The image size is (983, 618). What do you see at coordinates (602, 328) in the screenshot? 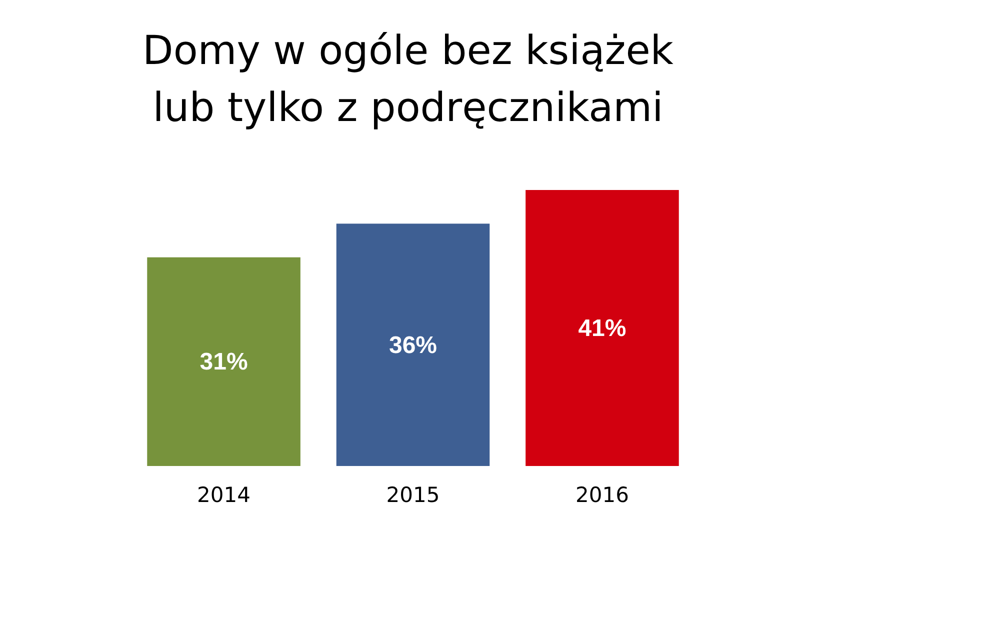
I see `data-label: 41%` at bounding box center [602, 328].